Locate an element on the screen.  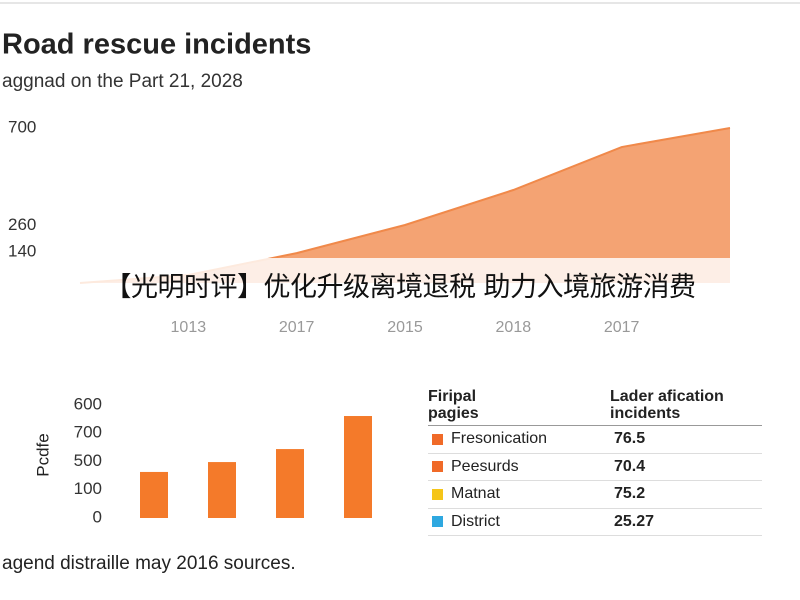
x-tick-label: 2015 is located at coordinates (405, 327).